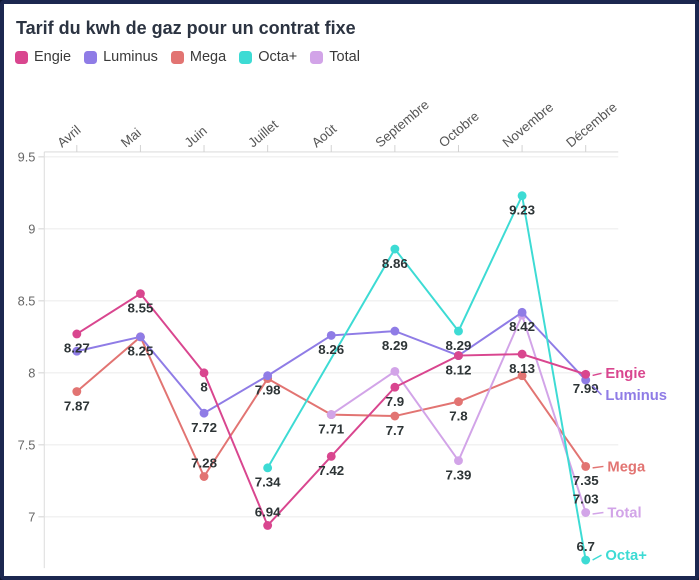 The width and height of the screenshot is (699, 580). Describe the element at coordinates (186, 28) in the screenshot. I see `chart-title: Tarif du kwh de gaz pour un contrat fixe` at that location.